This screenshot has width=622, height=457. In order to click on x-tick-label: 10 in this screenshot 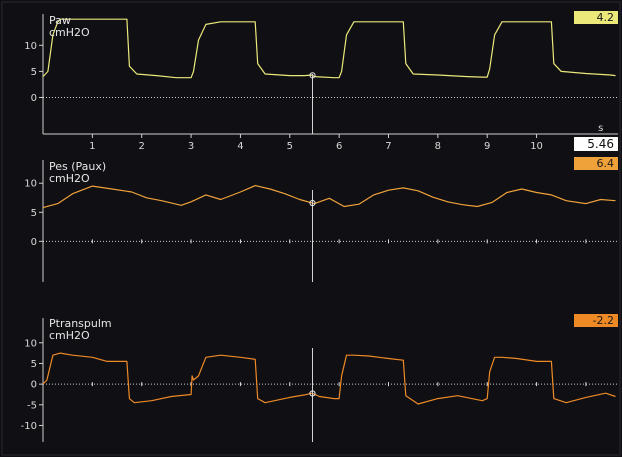, I will do `click(536, 146)`.